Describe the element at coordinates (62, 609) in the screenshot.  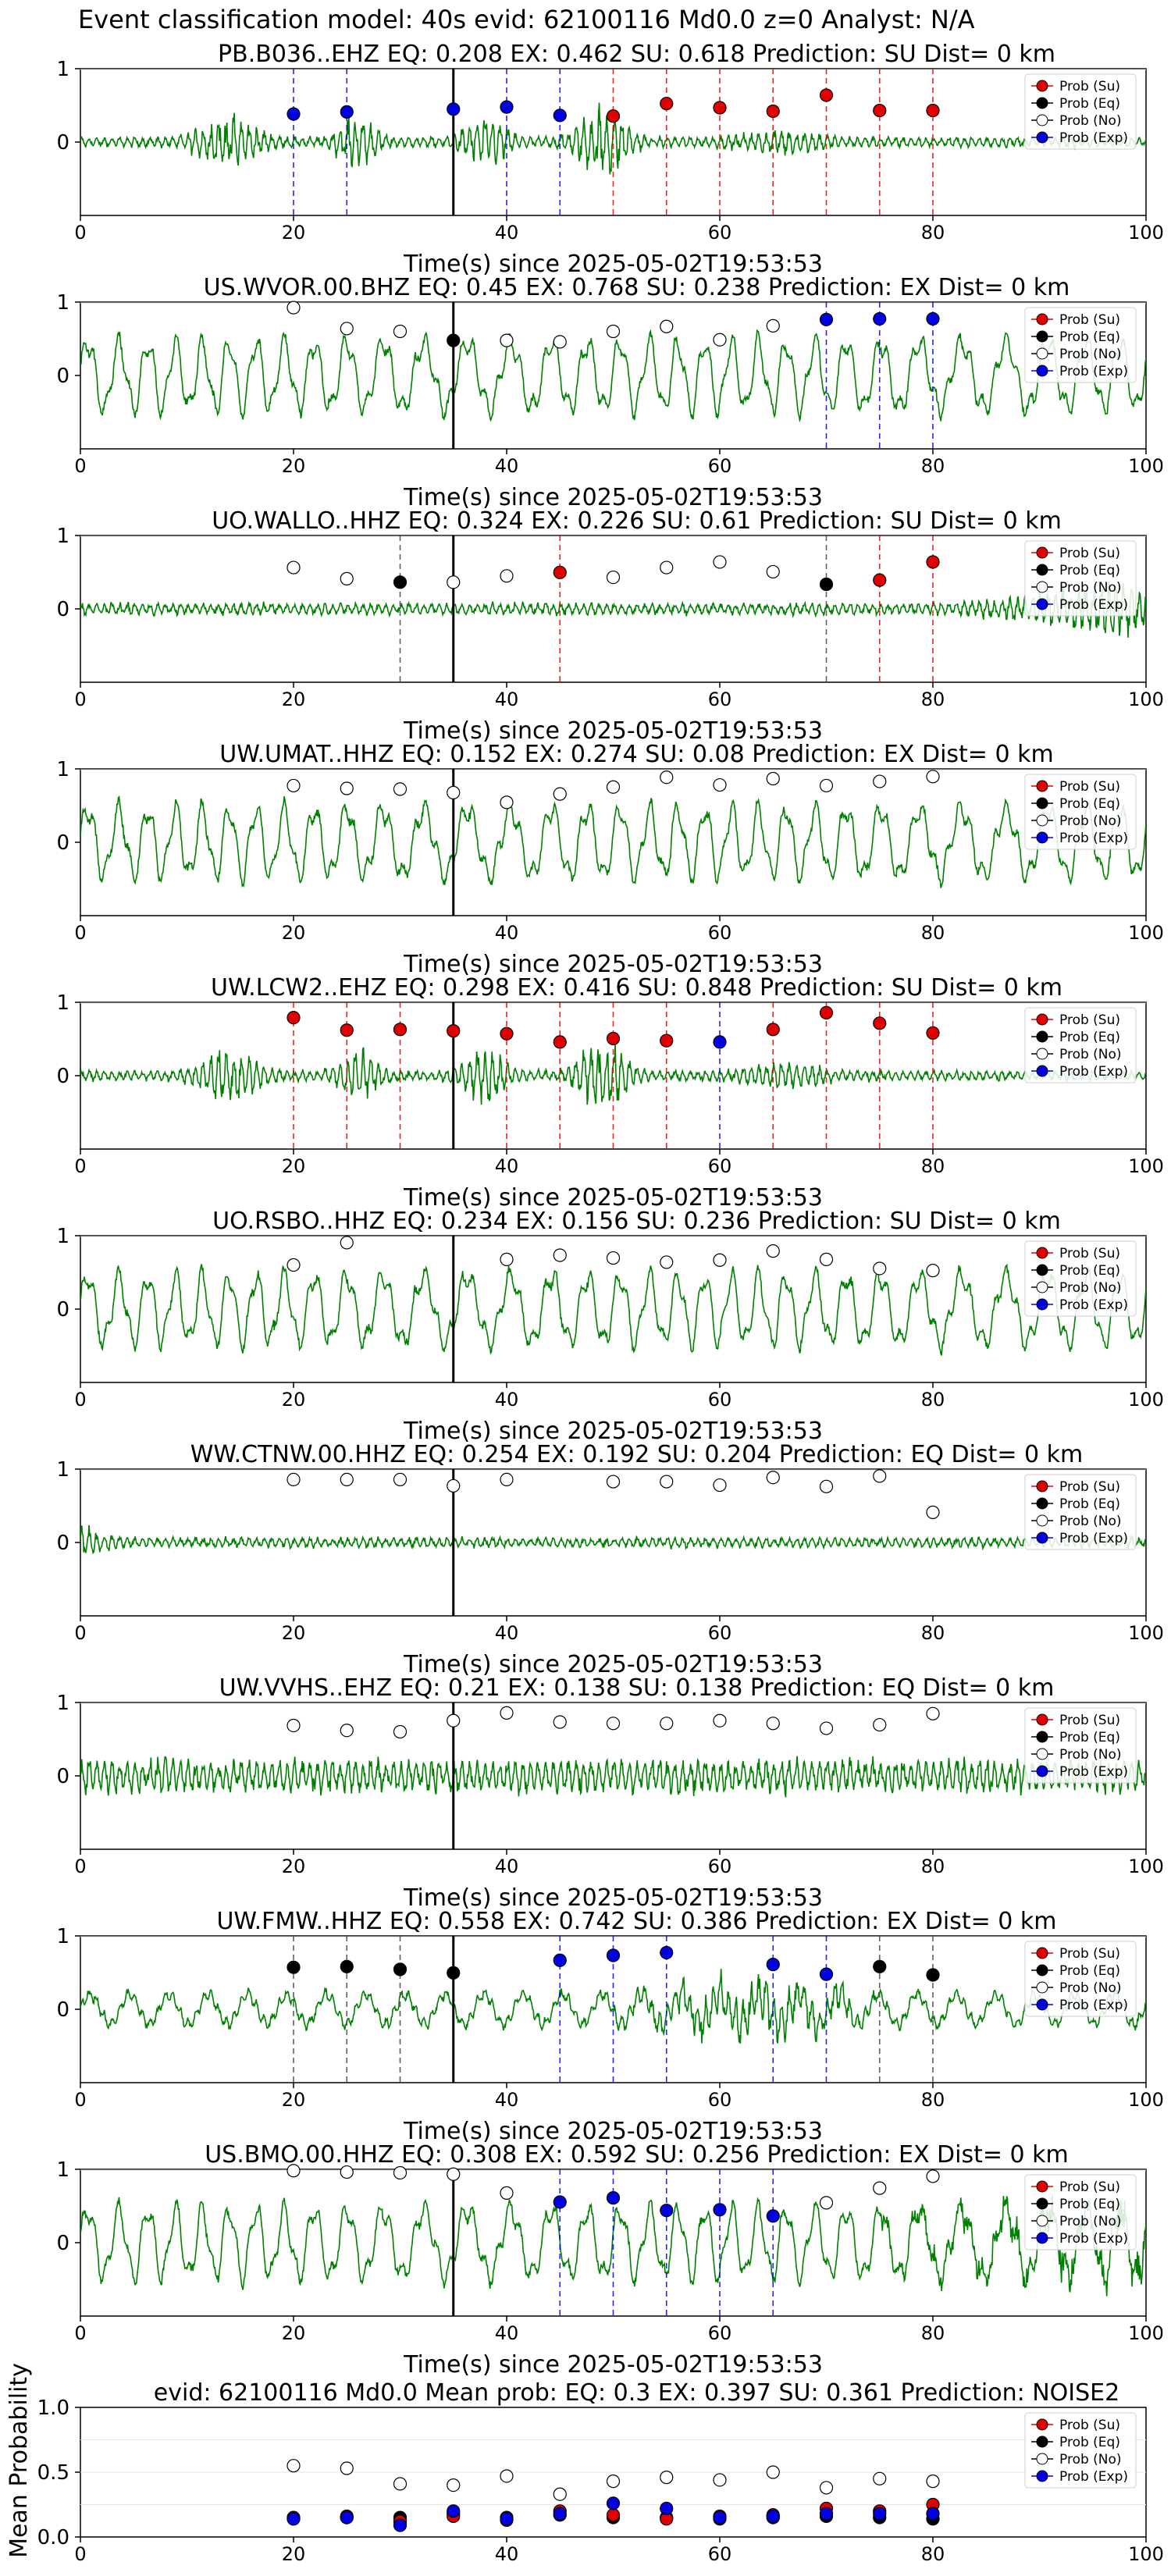
I see `panel-ytick-label-2-0: 0` at that location.